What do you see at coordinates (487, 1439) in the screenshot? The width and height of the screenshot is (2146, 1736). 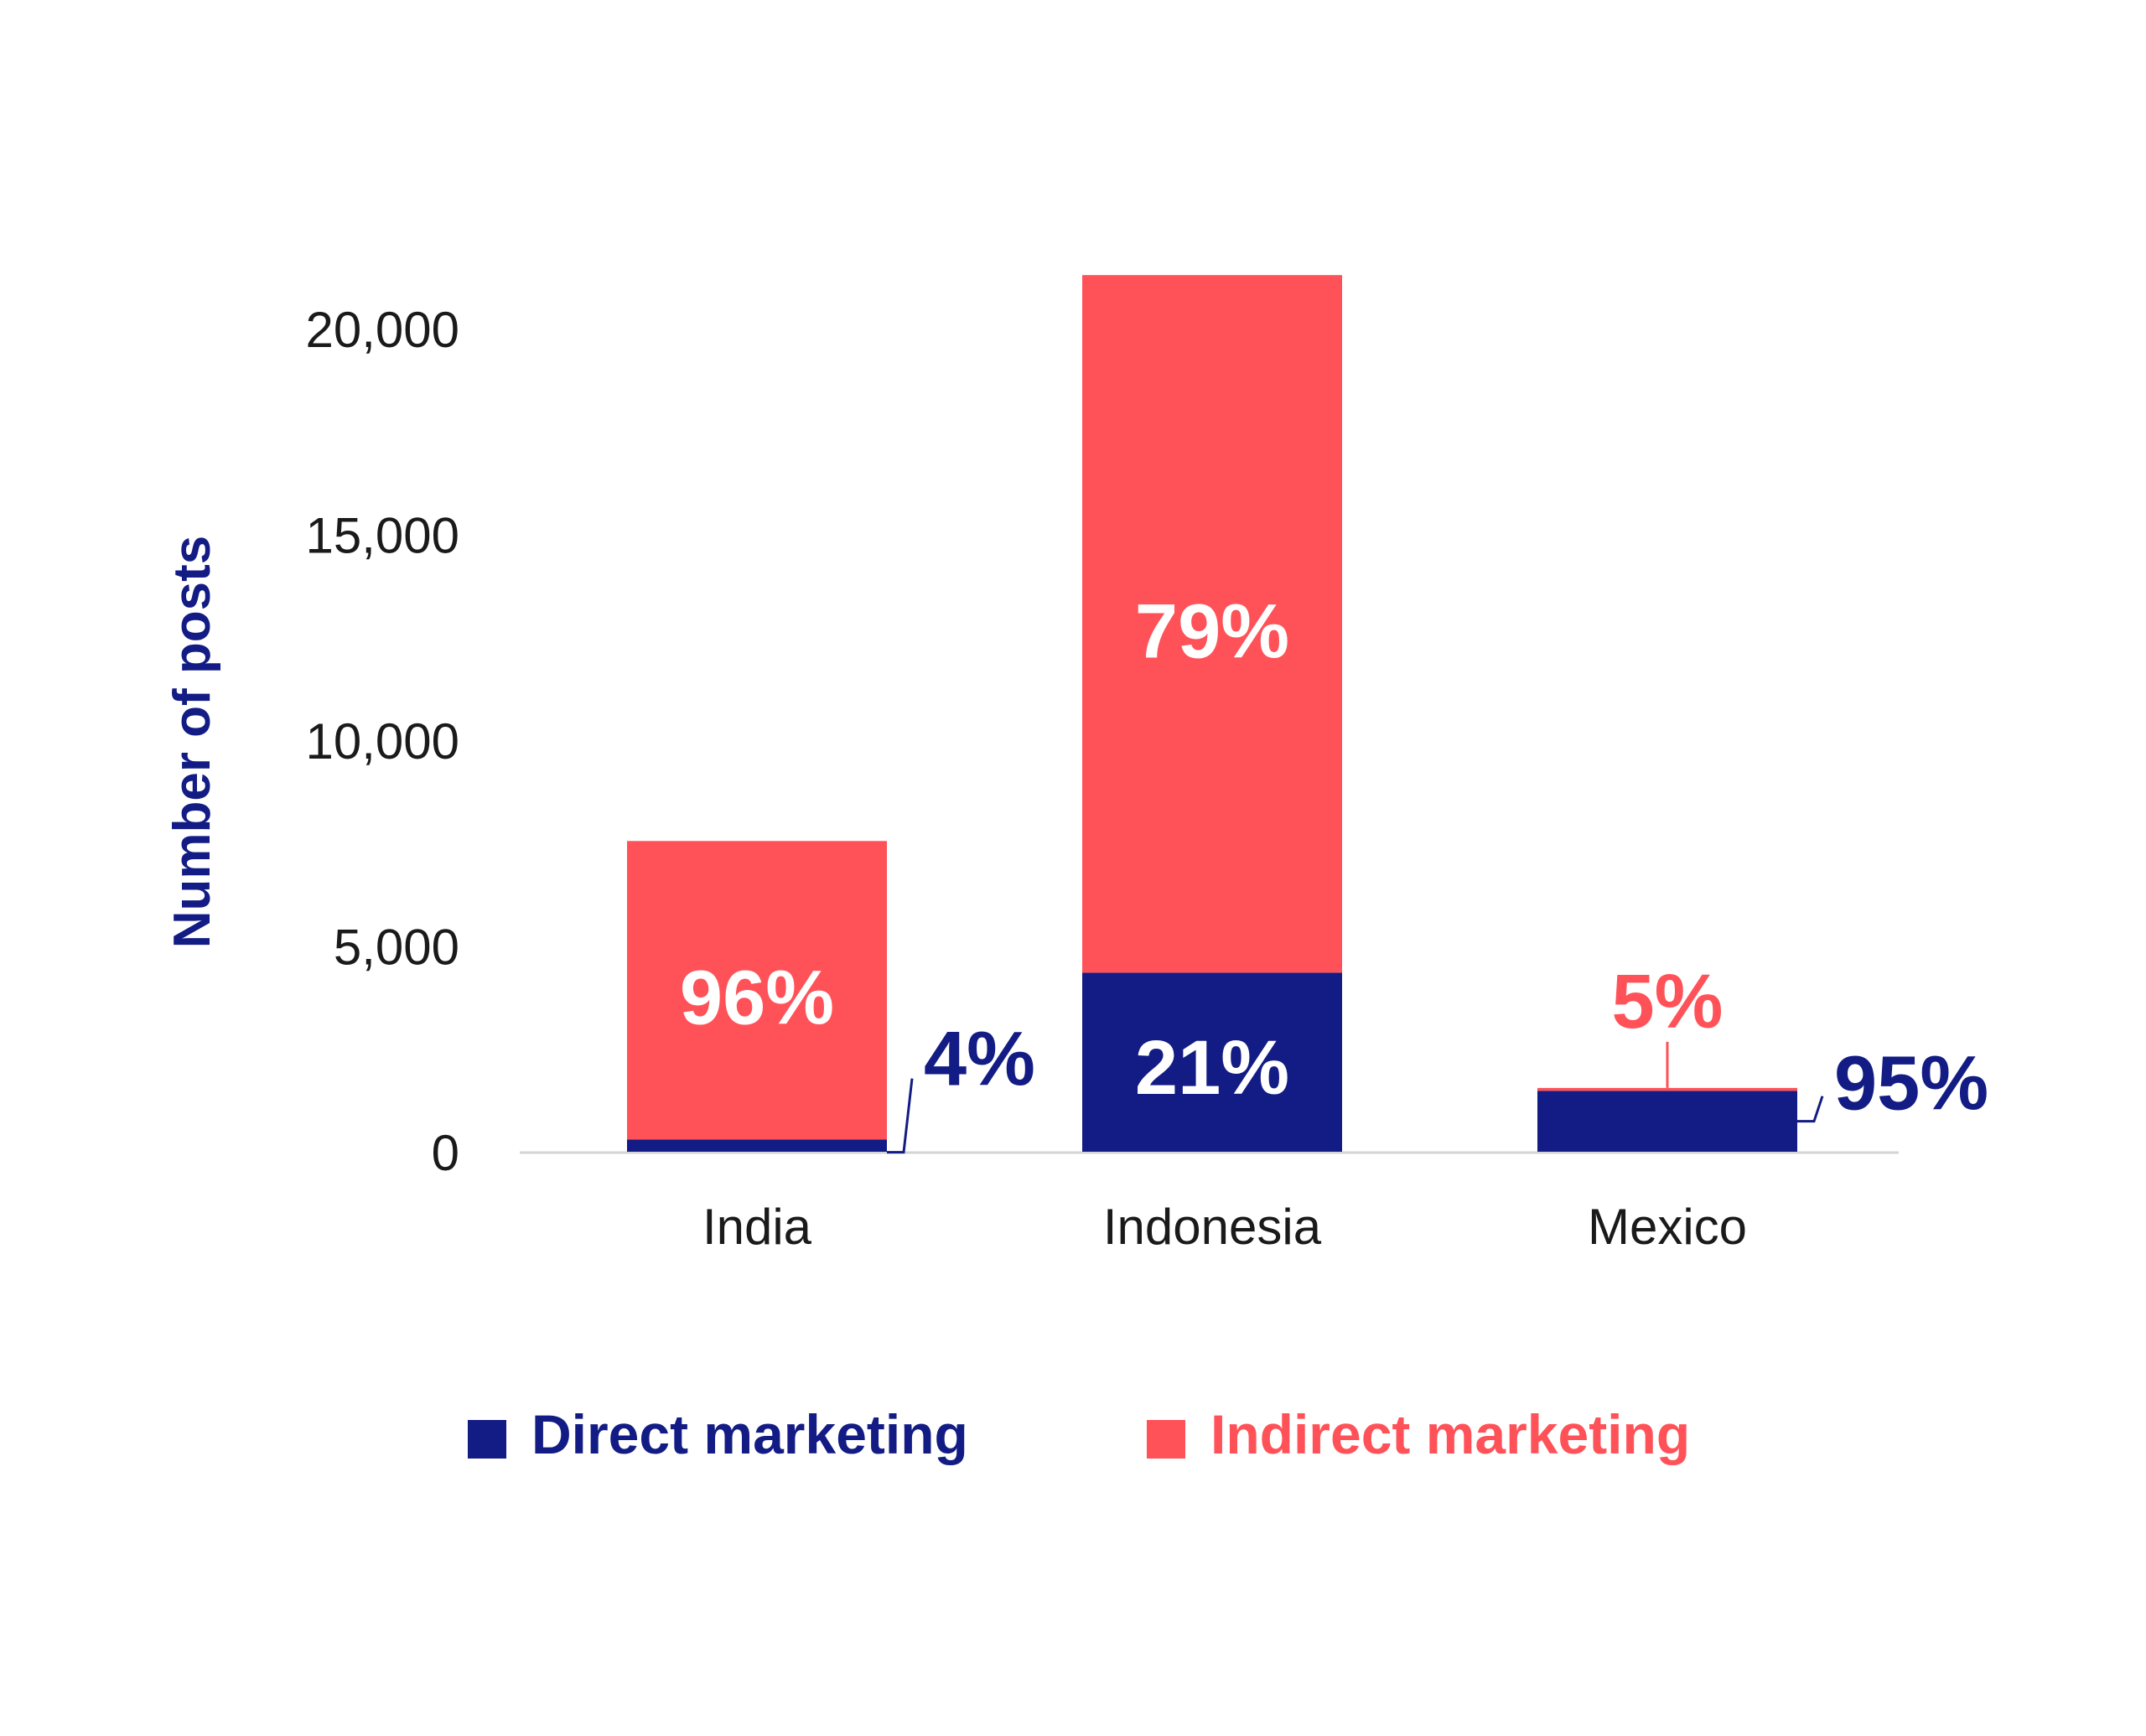 I see `legend-swatch-direct-marketing` at bounding box center [487, 1439].